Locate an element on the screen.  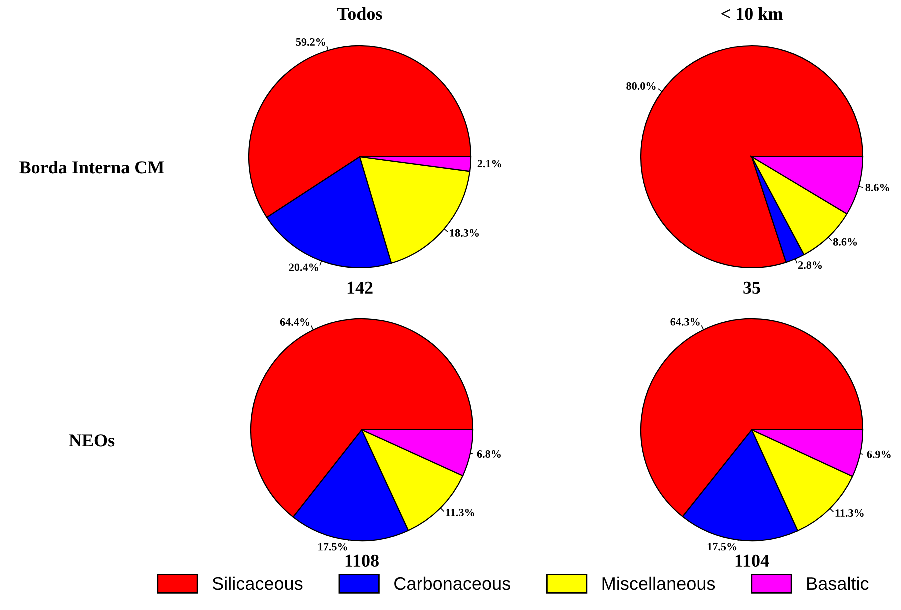
legend-label: Silicaceous is located at coordinates (257, 583).